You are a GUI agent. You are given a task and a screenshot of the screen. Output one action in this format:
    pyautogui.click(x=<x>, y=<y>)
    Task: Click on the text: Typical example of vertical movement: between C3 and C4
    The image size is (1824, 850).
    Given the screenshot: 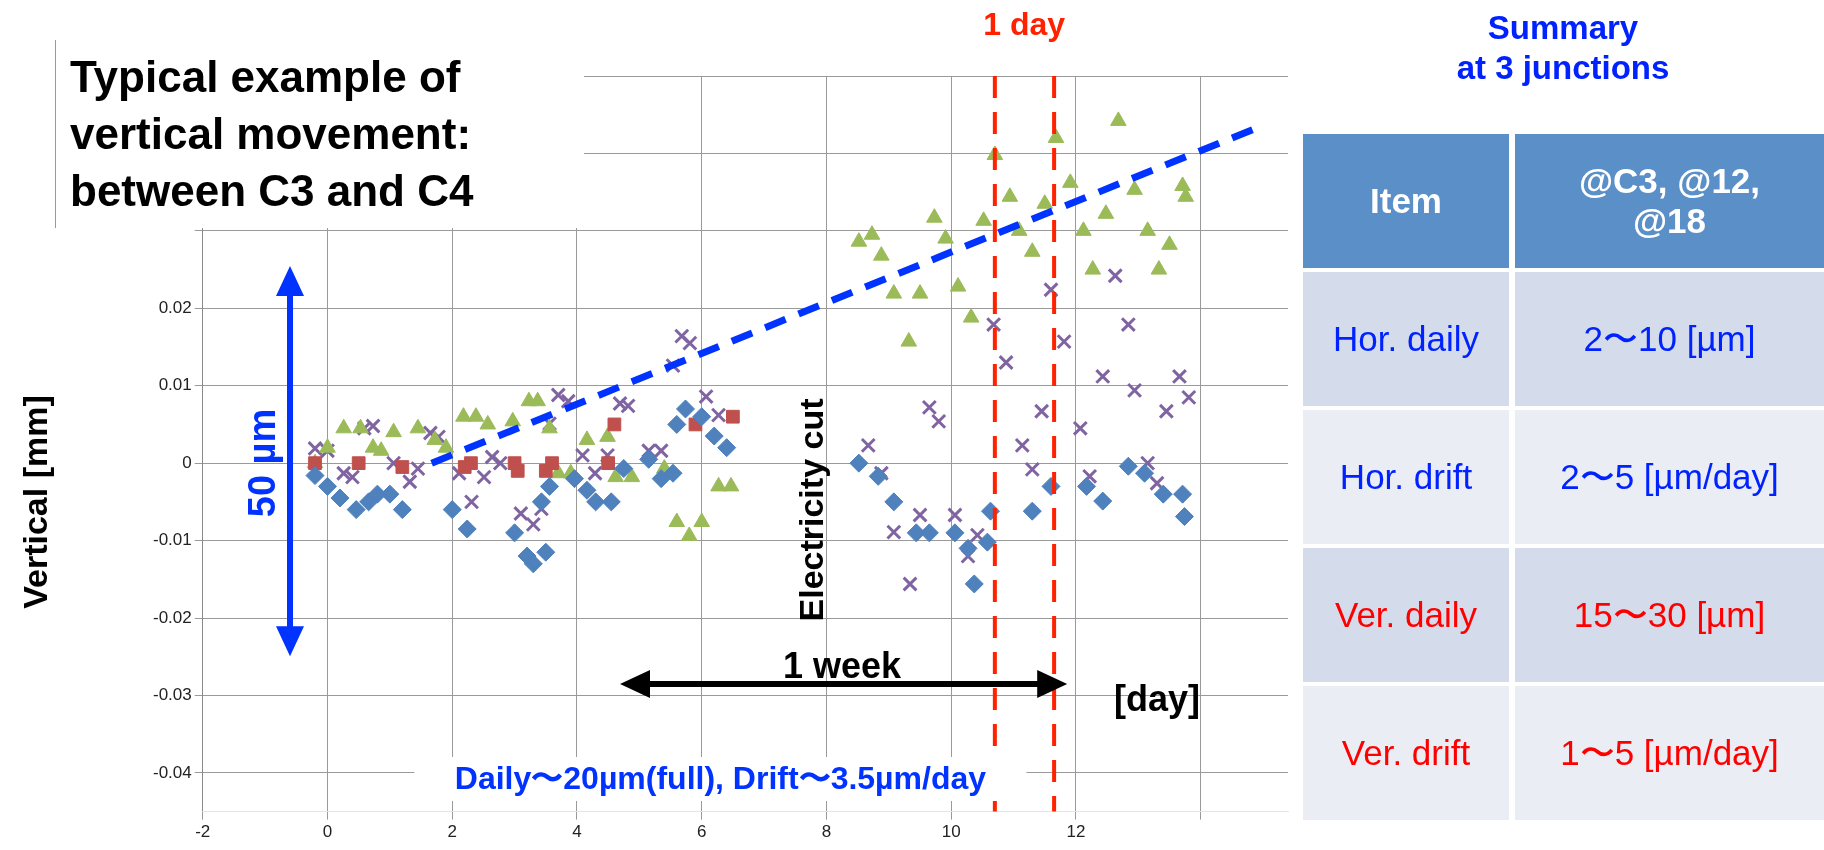 What is the action you would take?
    pyautogui.click(x=319, y=134)
    